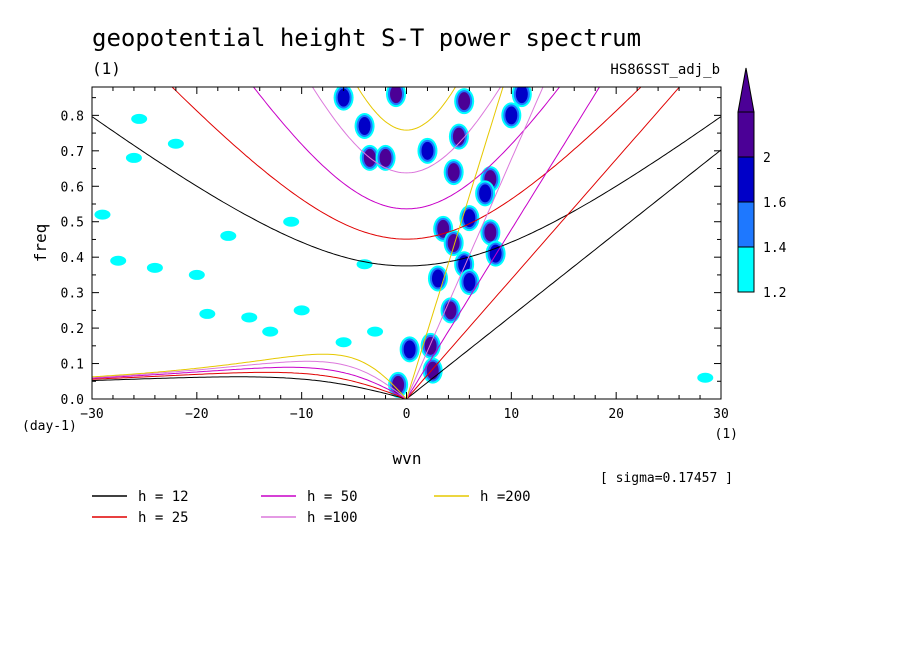 The height and width of the screenshot is (654, 904). Describe the element at coordinates (72, 152) in the screenshot. I see `y-tick-label: 0.7` at that location.